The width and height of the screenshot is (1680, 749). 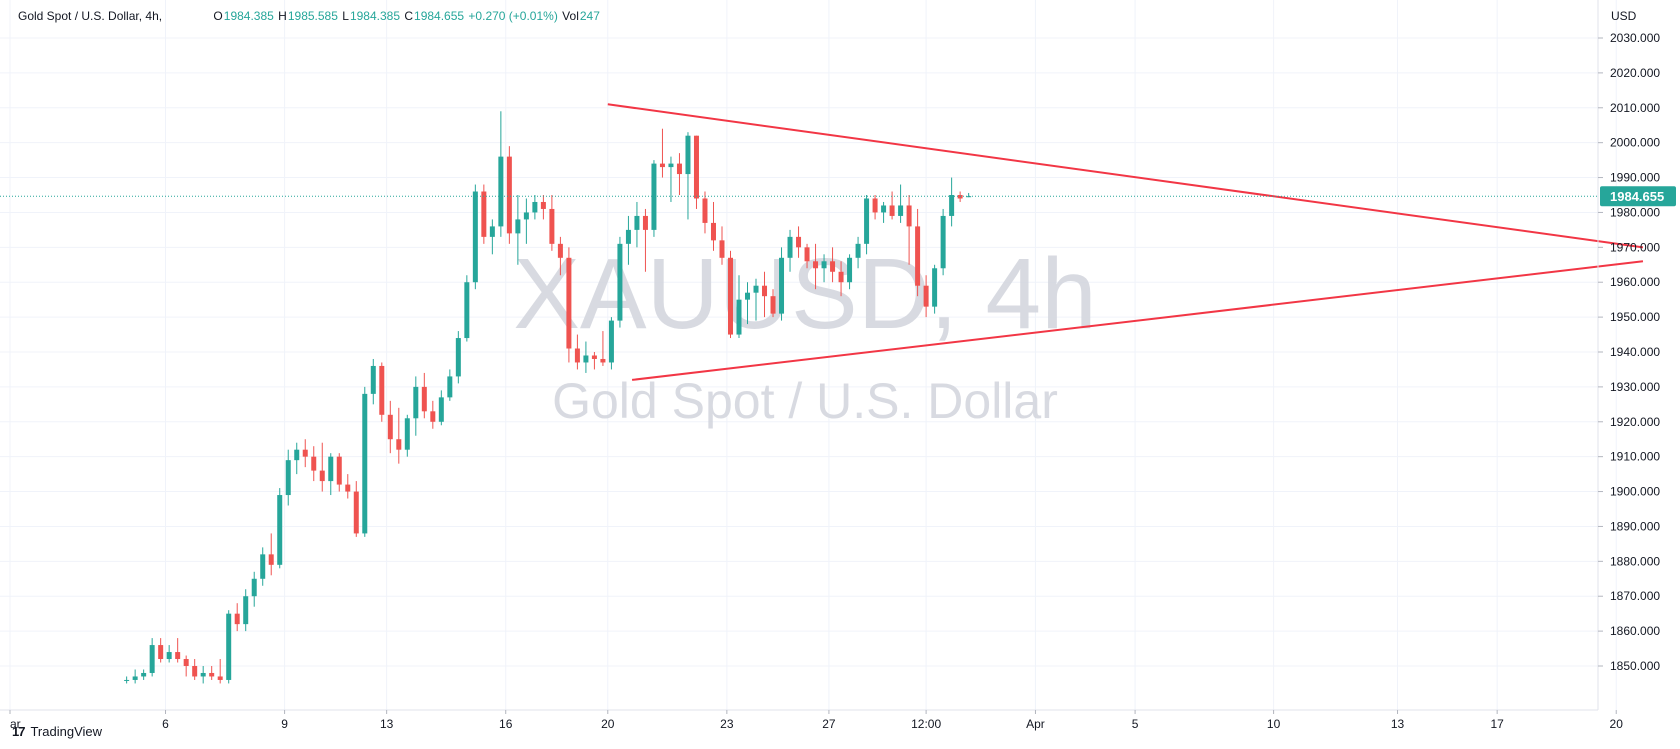 What do you see at coordinates (1635, 631) in the screenshot?
I see `price-tick-label: 1860.000` at bounding box center [1635, 631].